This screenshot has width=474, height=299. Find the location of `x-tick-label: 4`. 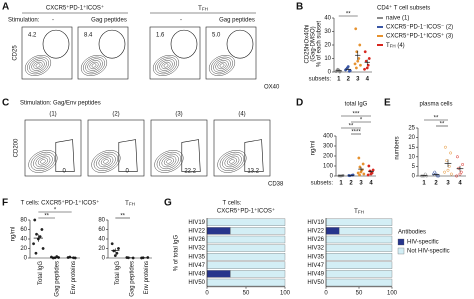

x-tick-label: 4 is located at coordinates (460, 184).